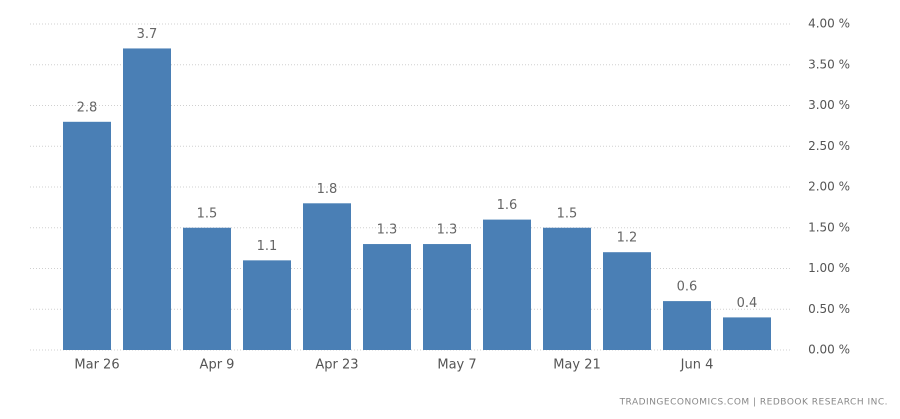 This screenshot has height=419, width=900. What do you see at coordinates (267, 246) in the screenshot?
I see `value-label: 1.1` at bounding box center [267, 246].